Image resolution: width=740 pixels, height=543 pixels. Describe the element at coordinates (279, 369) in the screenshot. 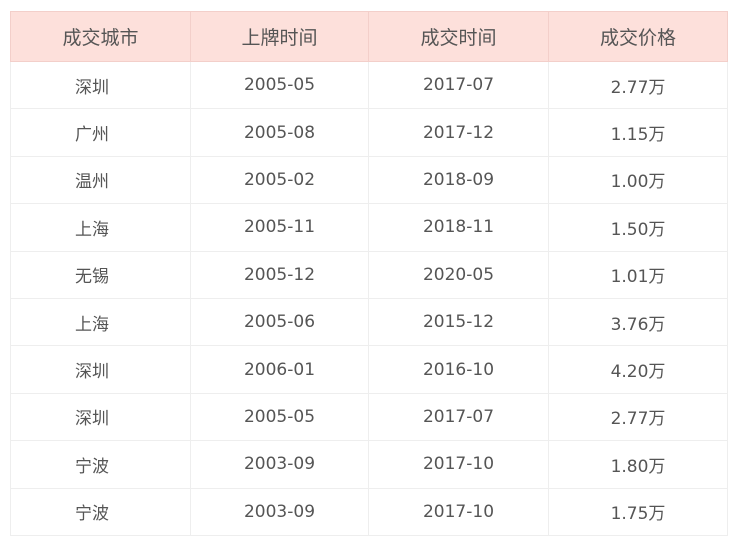

I see `cell-plate-date: 2006-01` at that location.